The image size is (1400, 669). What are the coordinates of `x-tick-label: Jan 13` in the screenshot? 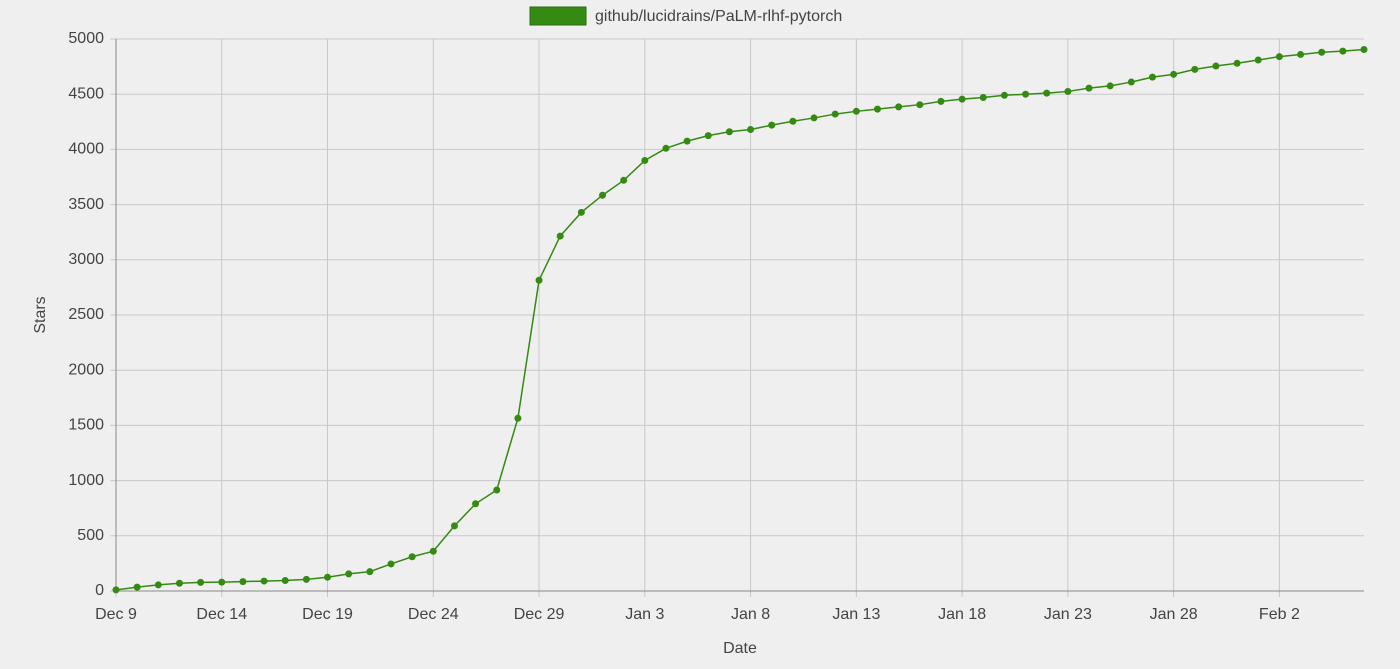 It's located at (856, 614).